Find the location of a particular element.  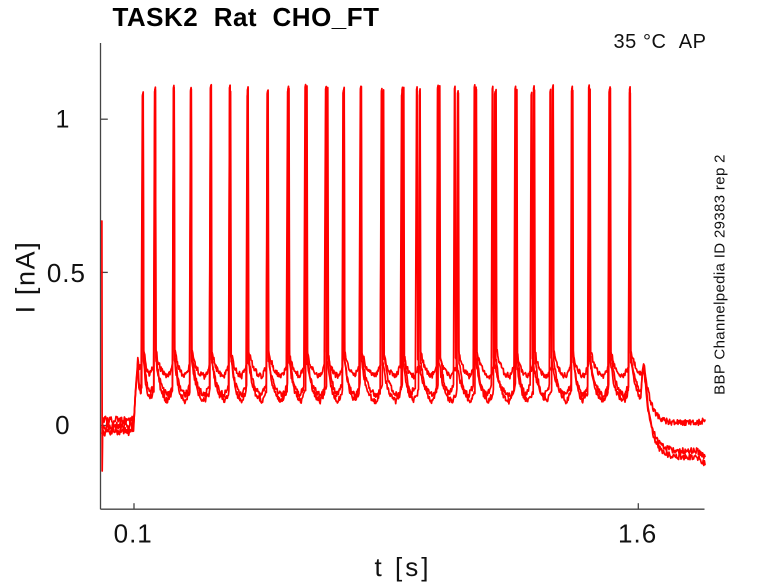

svg-text: 0.5 is located at coordinates (66, 273).